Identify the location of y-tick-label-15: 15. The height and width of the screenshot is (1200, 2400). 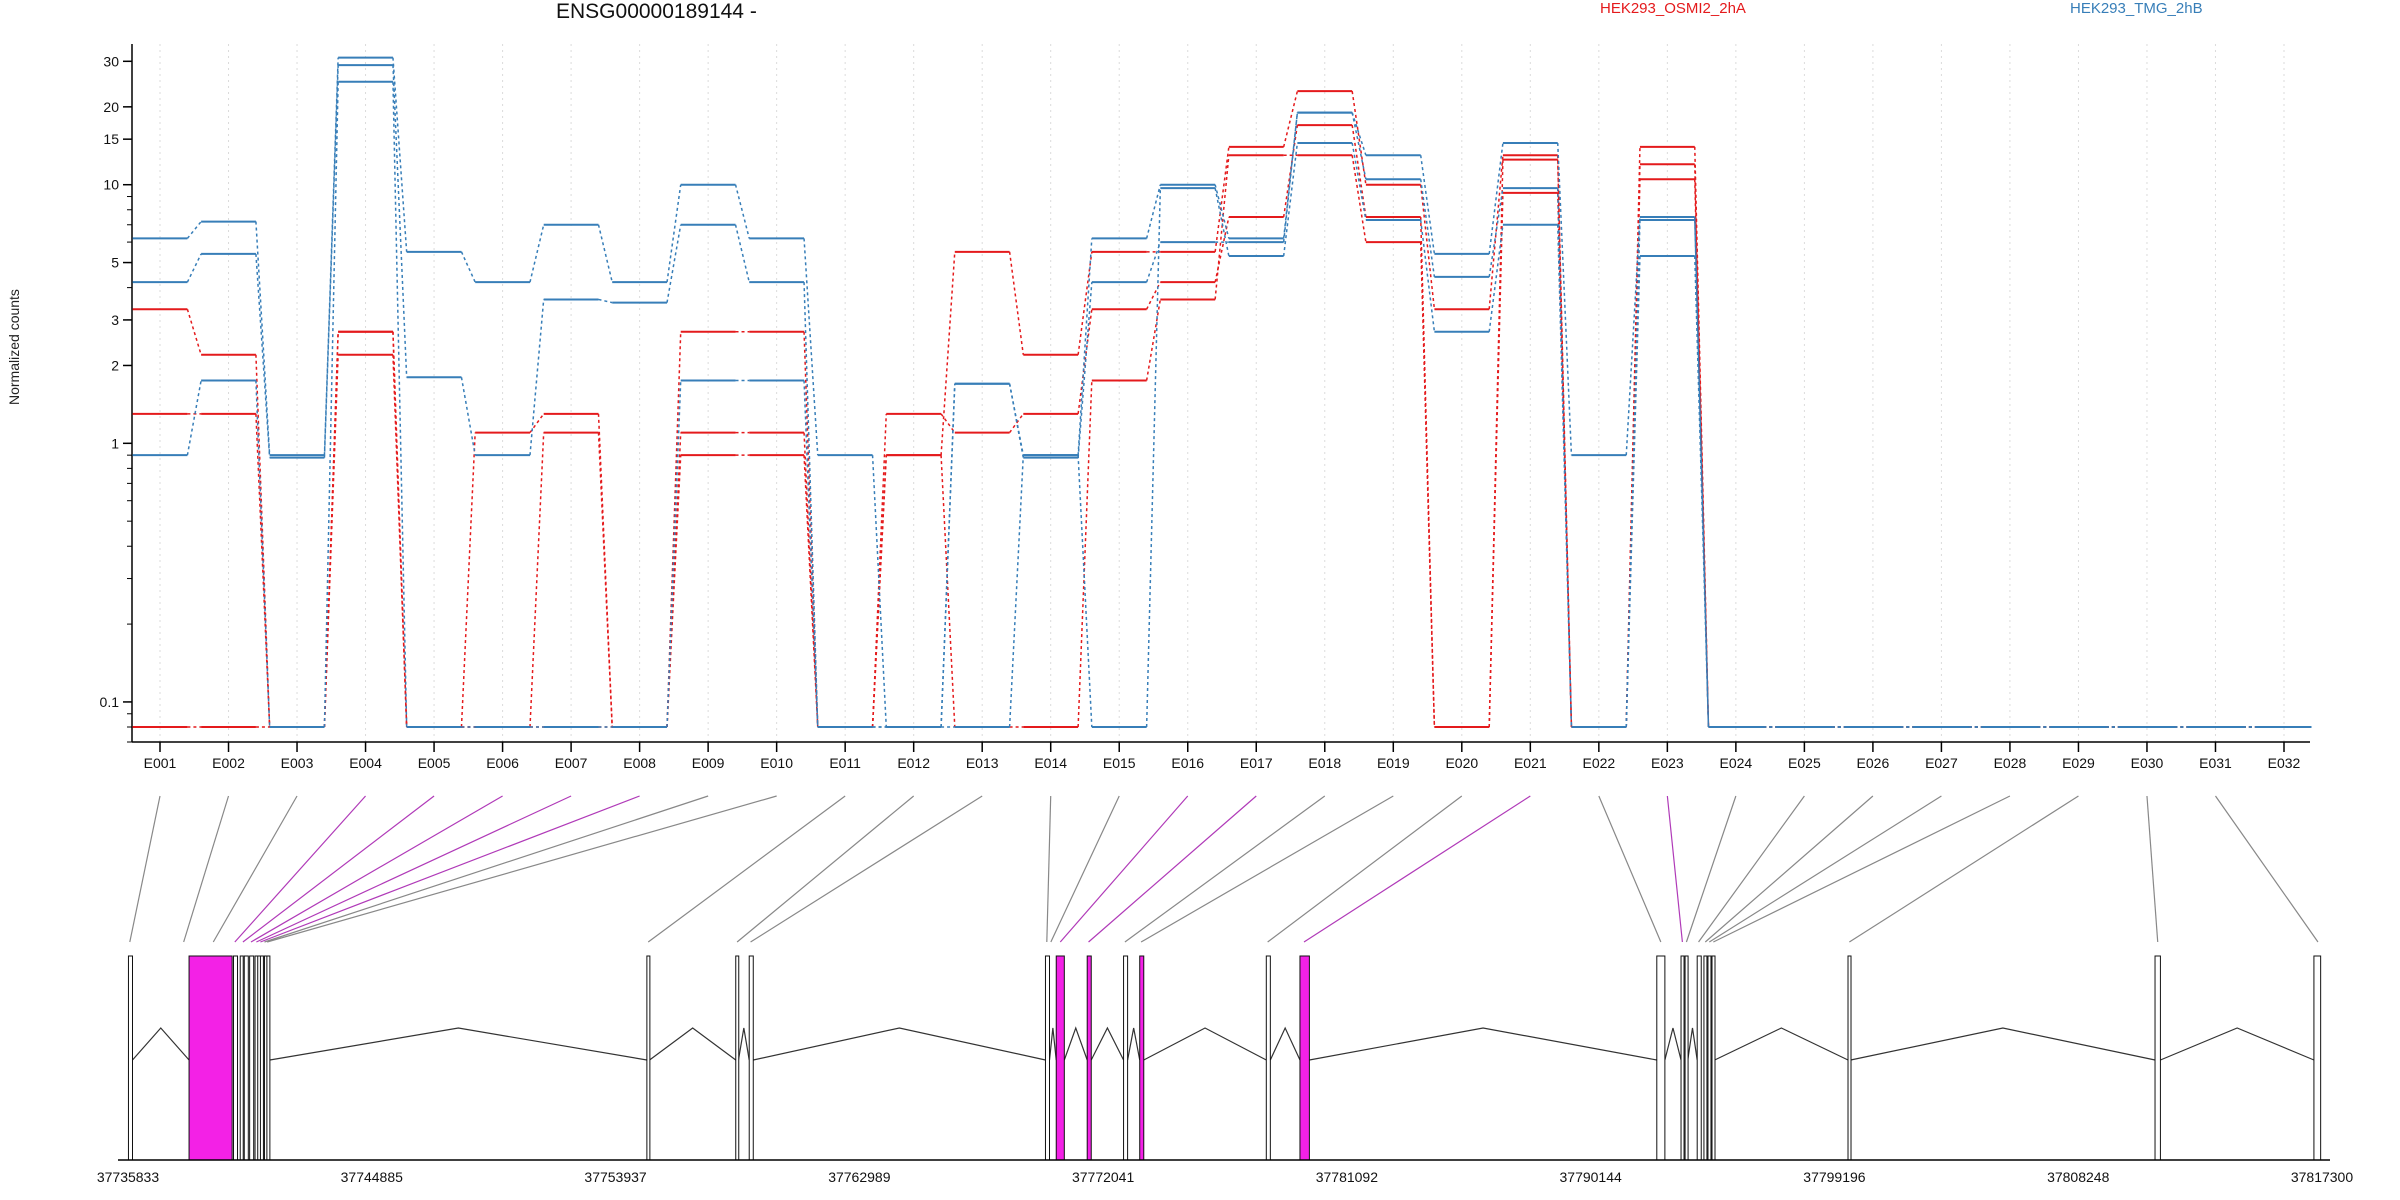
(111, 139).